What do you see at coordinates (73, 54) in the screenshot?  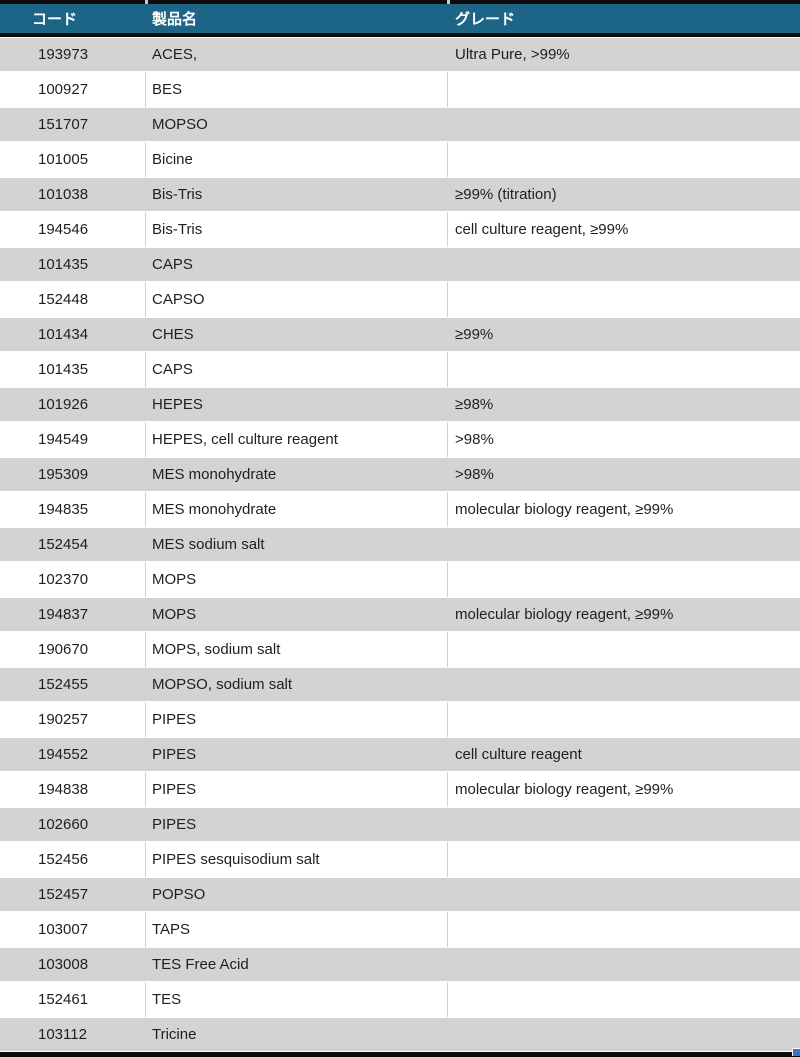 I see `code-cell: 193973` at bounding box center [73, 54].